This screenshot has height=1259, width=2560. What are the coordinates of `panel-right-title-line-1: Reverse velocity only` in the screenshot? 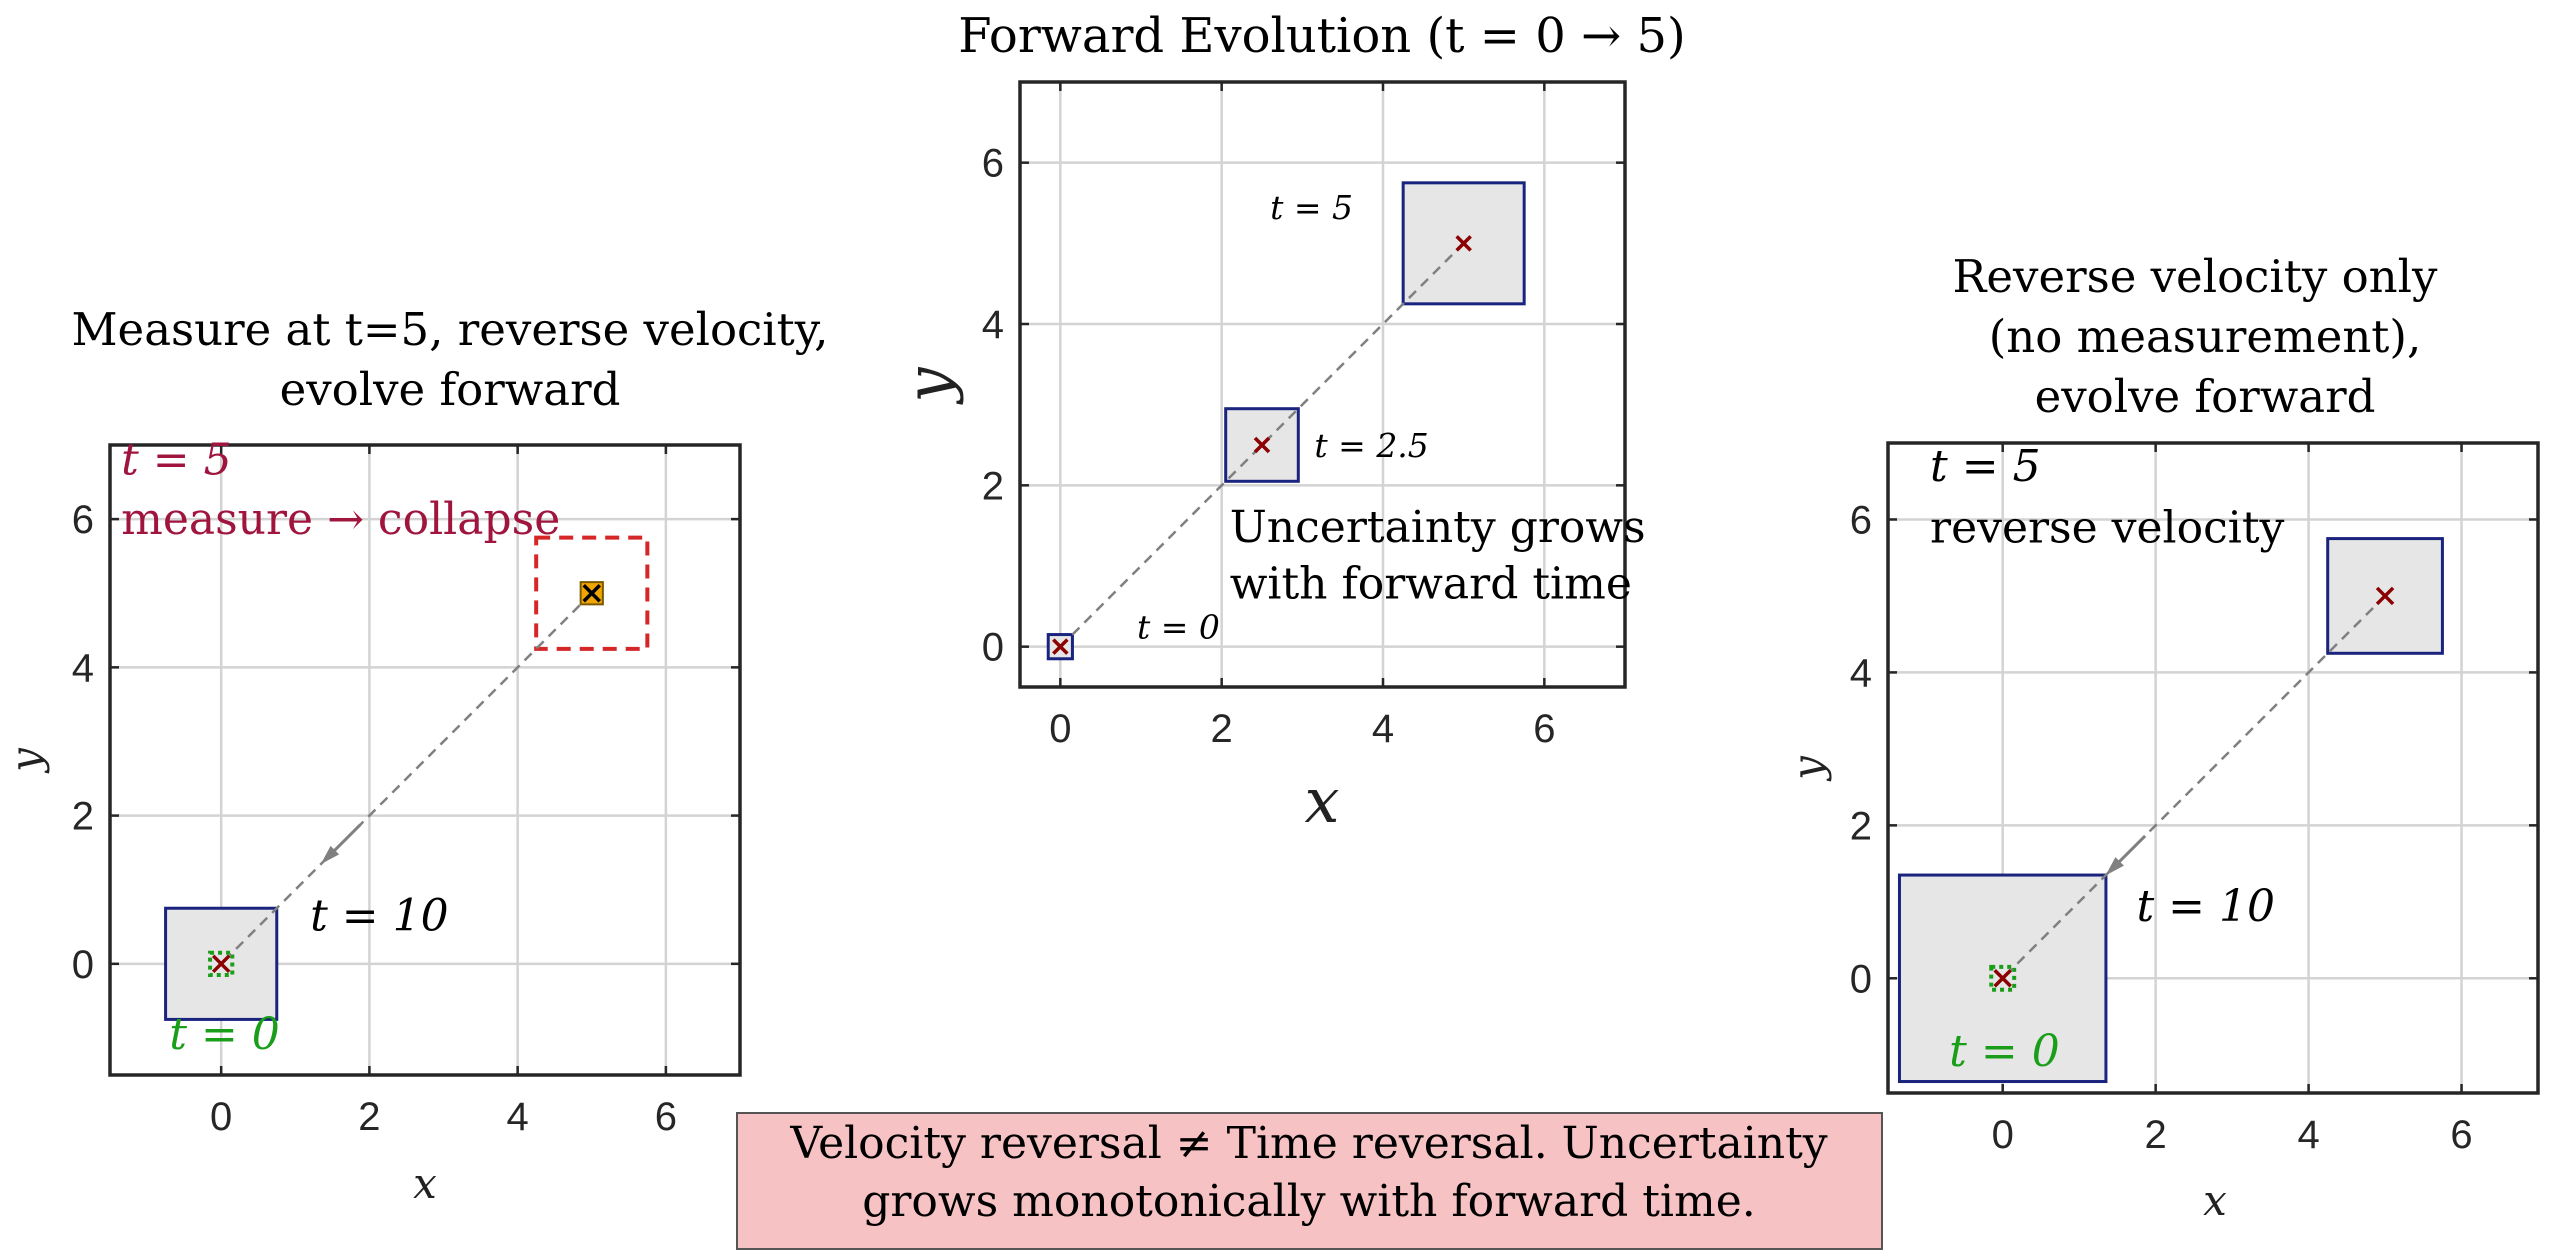 It's located at (2196, 276).